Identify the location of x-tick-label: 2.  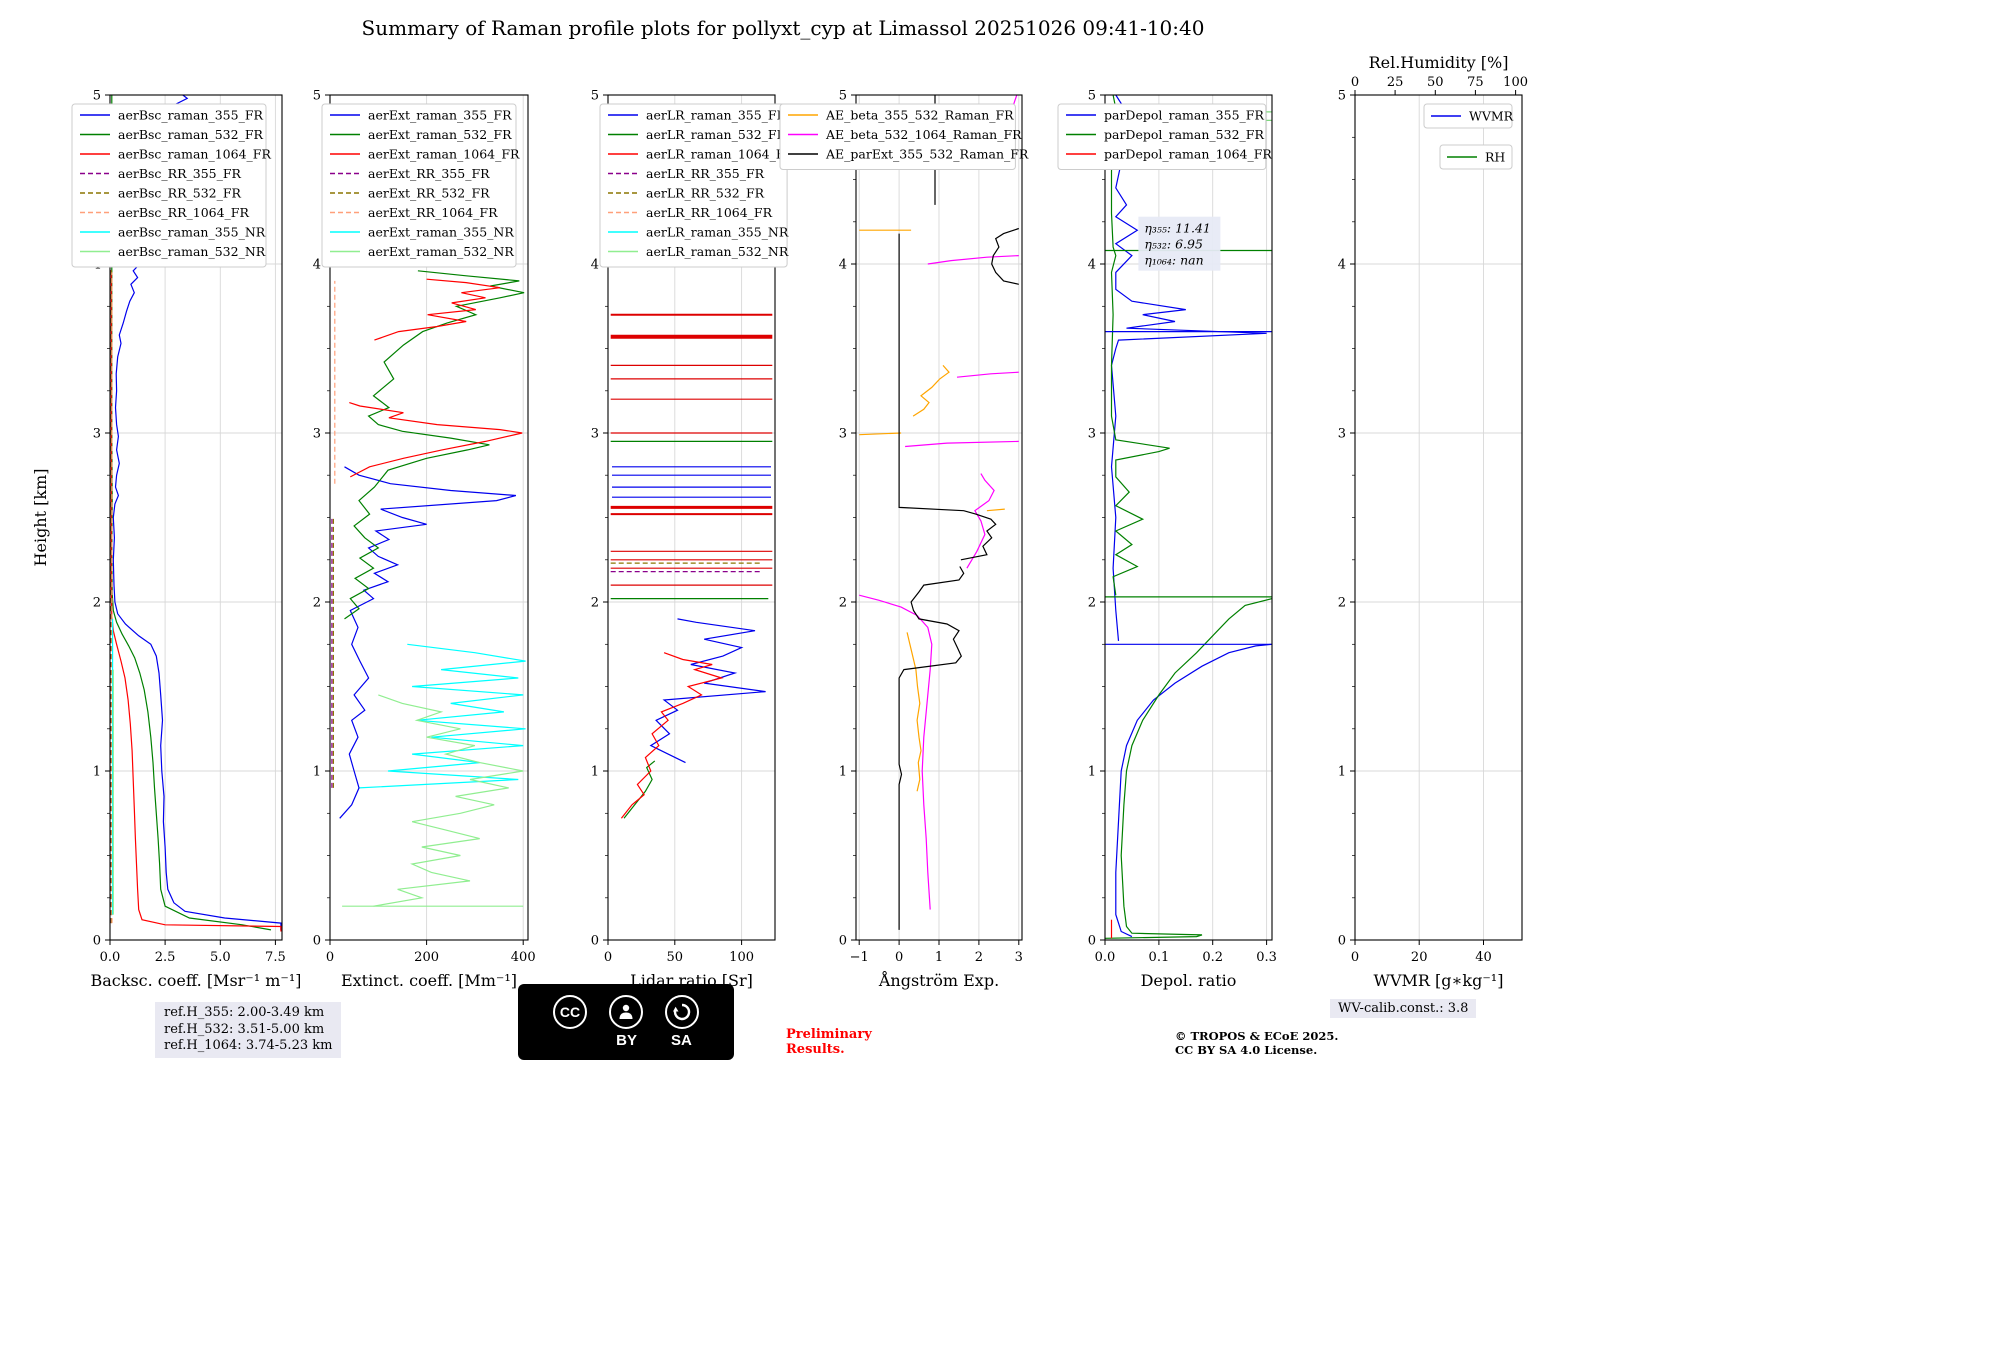
(979, 957).